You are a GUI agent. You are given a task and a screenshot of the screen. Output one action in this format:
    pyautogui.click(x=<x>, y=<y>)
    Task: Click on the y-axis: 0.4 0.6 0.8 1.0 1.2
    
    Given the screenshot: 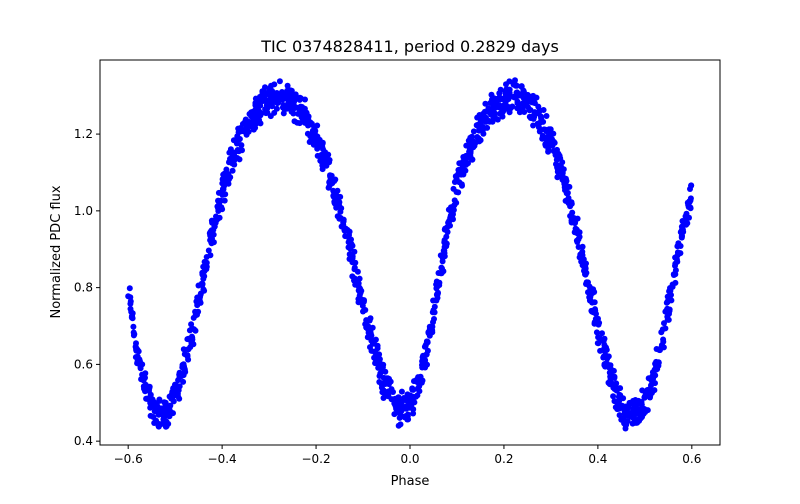 What is the action you would take?
    pyautogui.click(x=87, y=287)
    